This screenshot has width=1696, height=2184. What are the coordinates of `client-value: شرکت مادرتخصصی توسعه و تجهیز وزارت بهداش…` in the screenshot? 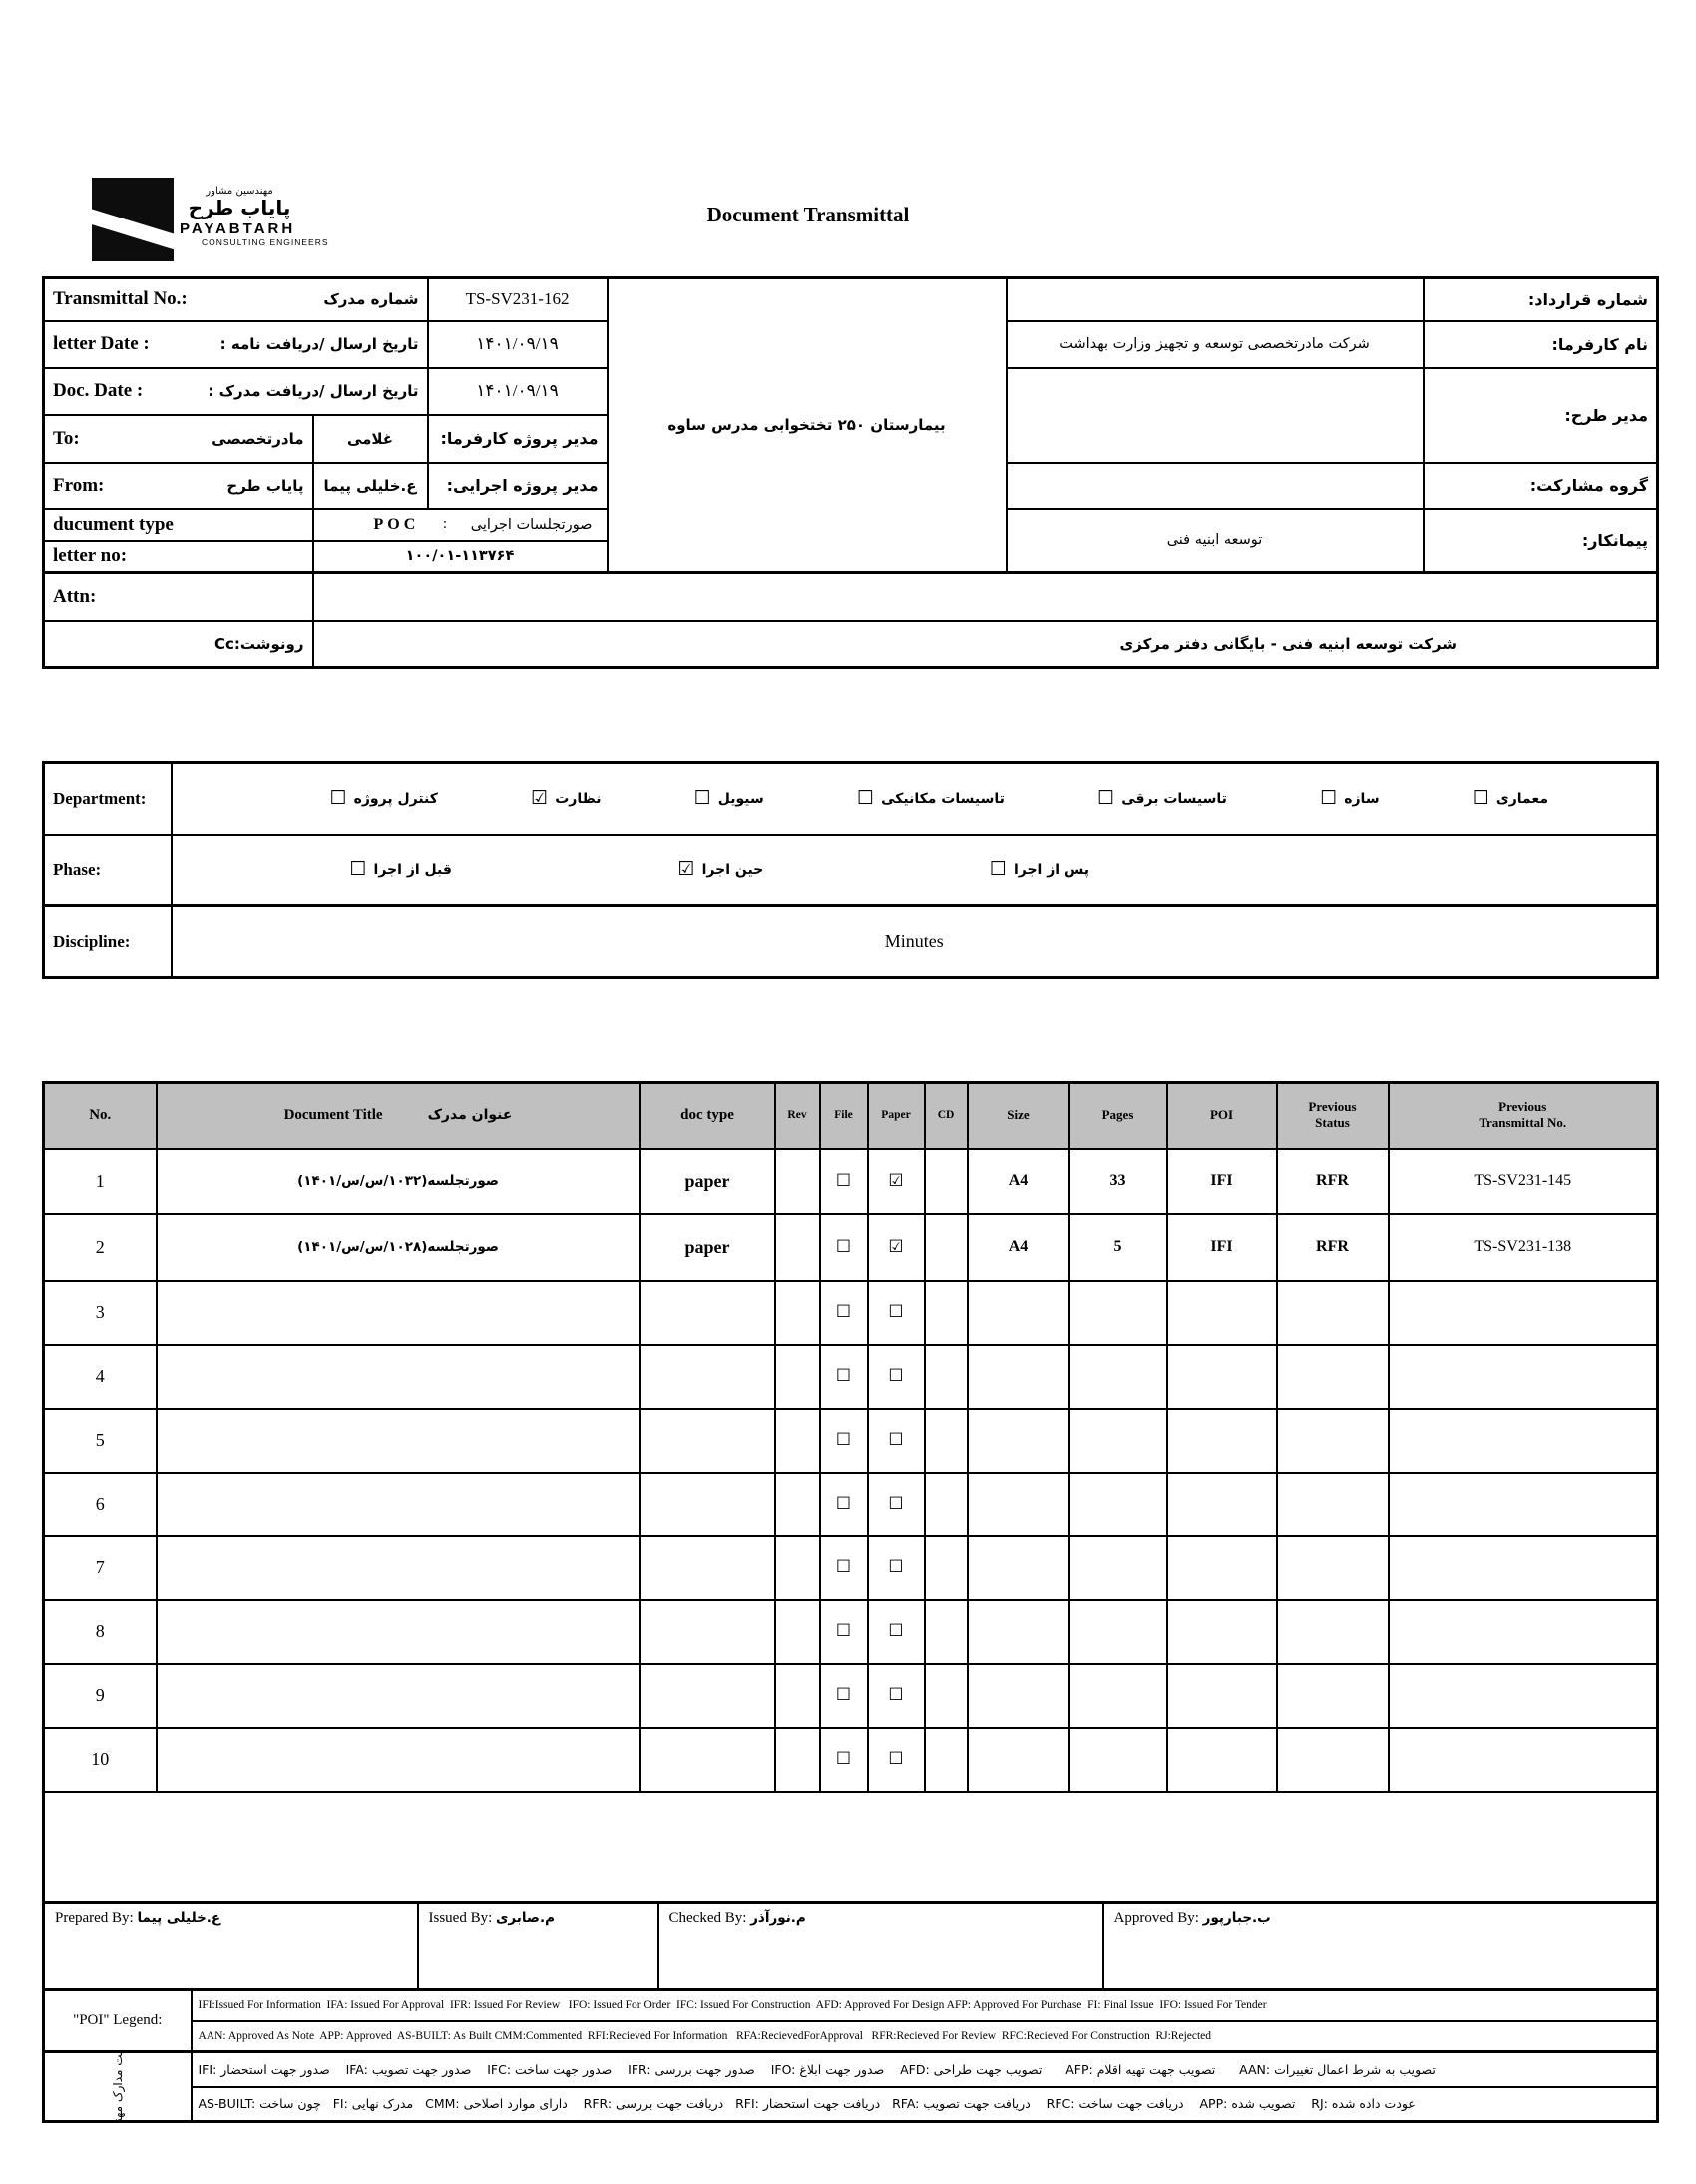 It's located at (1215, 344).